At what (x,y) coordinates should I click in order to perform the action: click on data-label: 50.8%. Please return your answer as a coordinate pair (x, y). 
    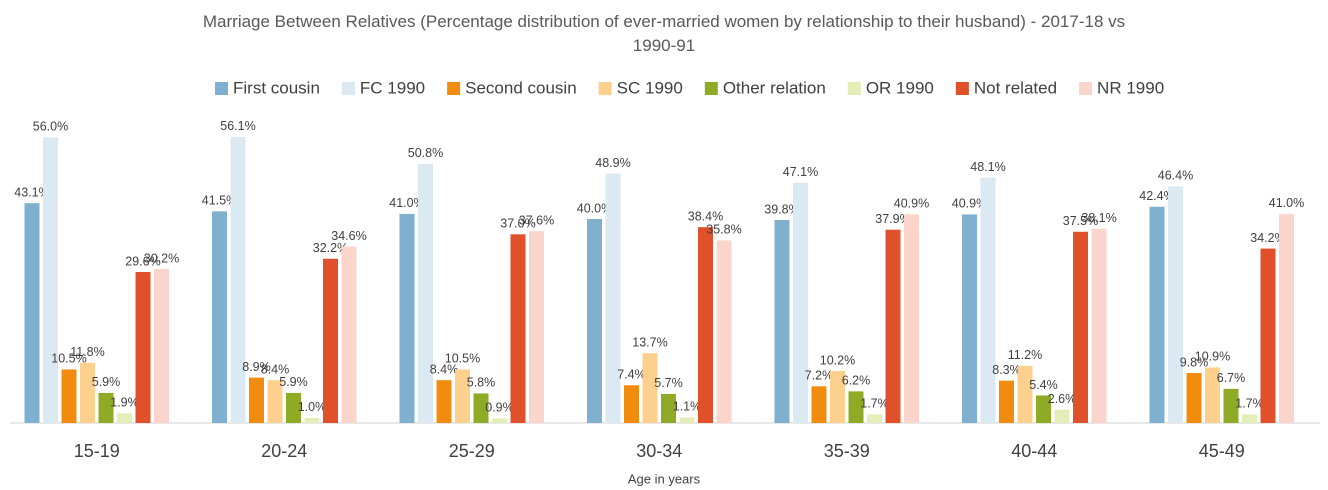
    Looking at the image, I should click on (425, 153).